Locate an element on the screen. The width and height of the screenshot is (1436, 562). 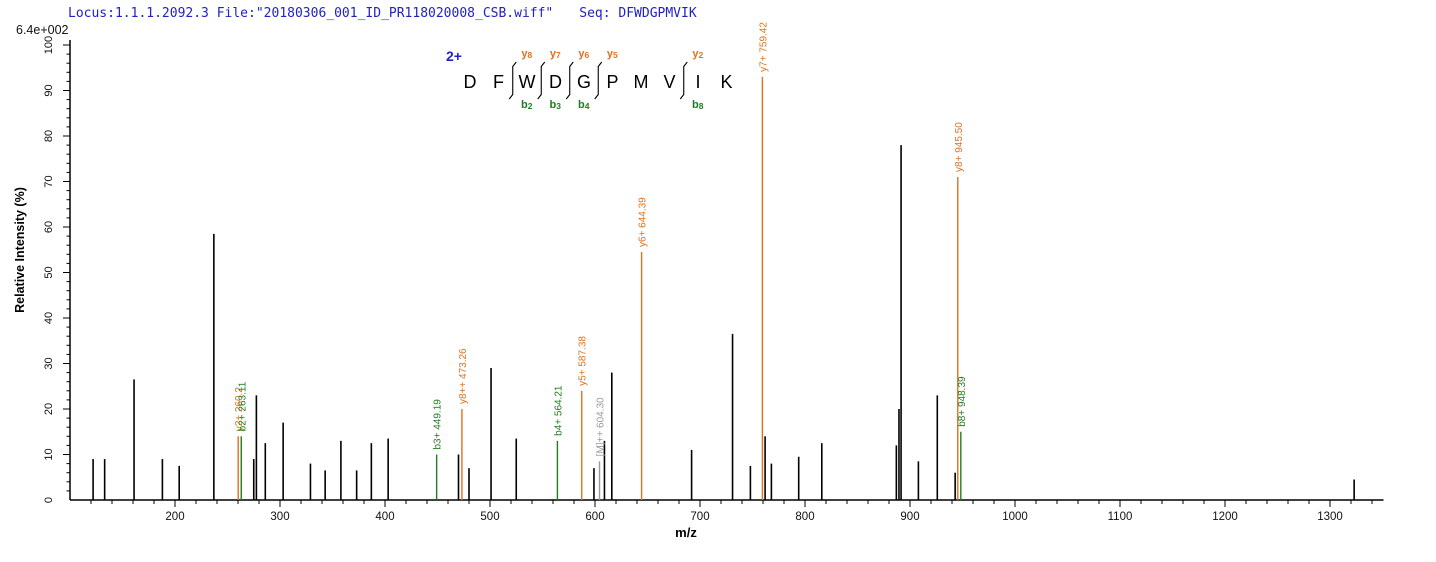
residue-4-G: G is located at coordinates (584, 82).